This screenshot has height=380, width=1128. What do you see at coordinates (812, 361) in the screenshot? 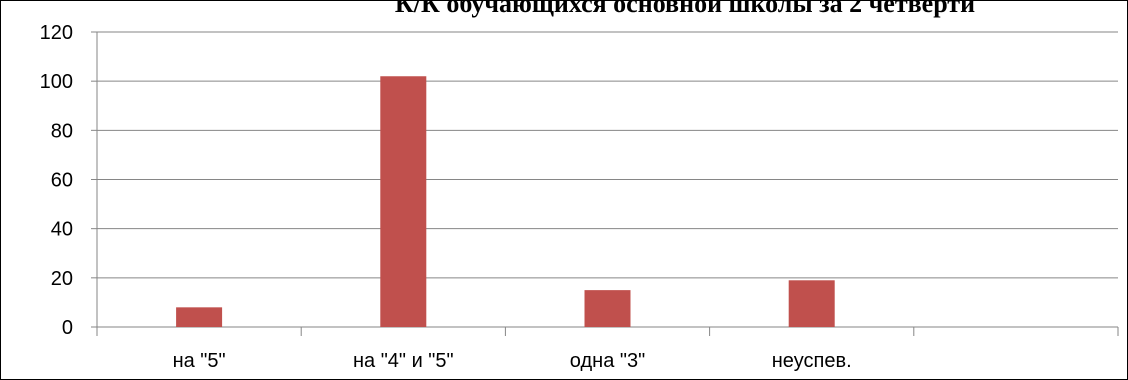
I see `x-tick-label: неуспев.` at bounding box center [812, 361].